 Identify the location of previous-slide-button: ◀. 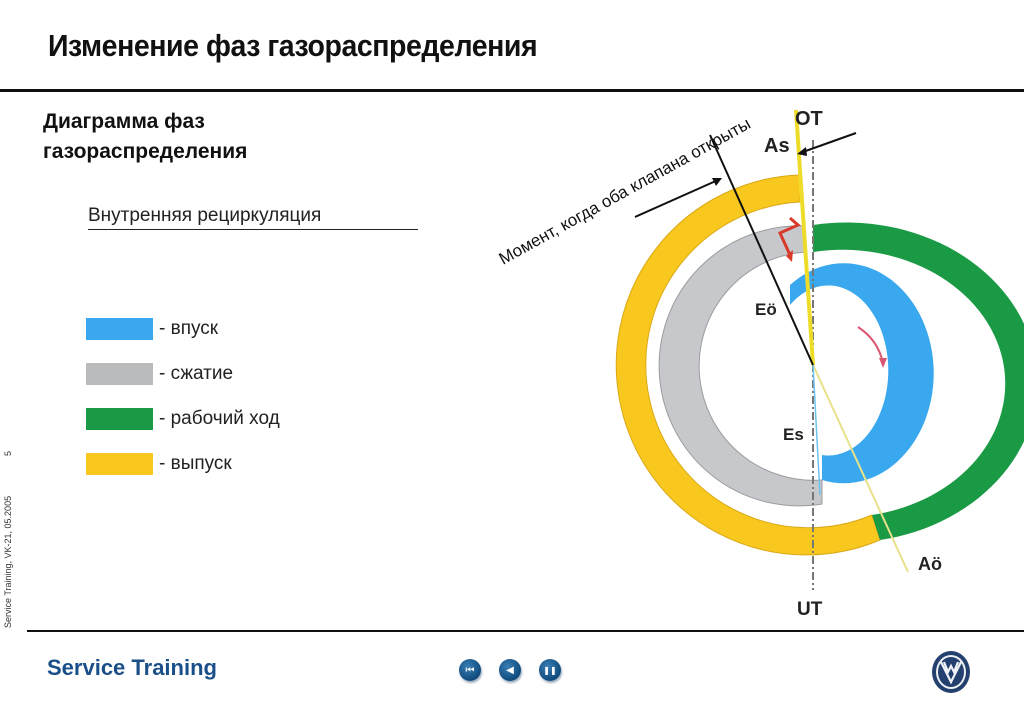
(510, 670).